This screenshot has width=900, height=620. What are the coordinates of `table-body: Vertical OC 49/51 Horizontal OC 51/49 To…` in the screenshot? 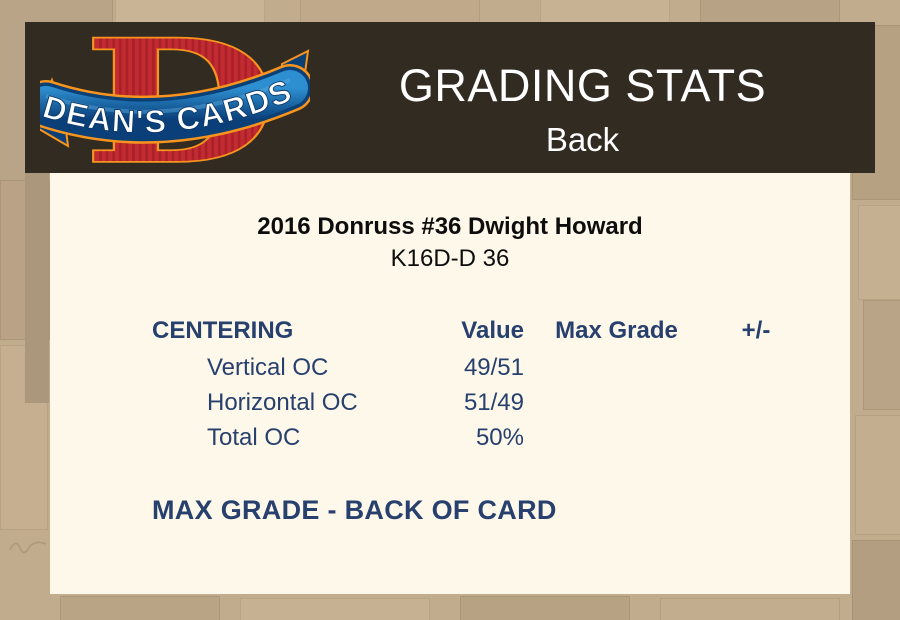 It's located at (490, 402).